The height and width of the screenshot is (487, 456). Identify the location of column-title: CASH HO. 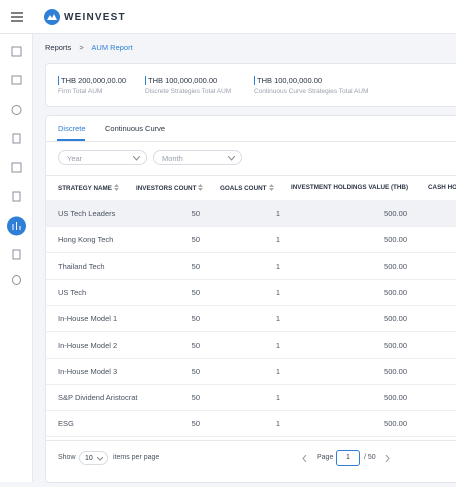
(442, 187).